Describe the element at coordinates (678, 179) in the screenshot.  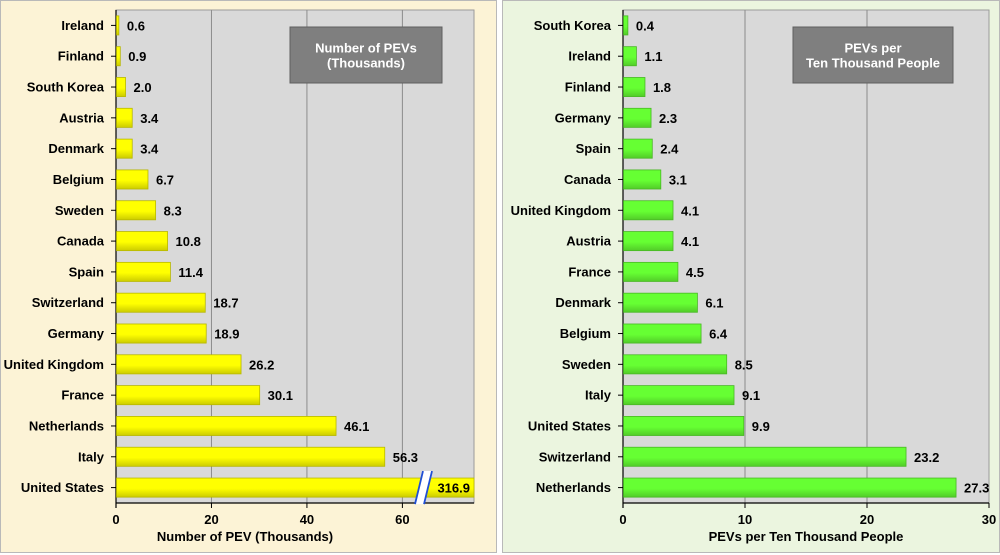
I see `value-label-5: 3.1` at that location.